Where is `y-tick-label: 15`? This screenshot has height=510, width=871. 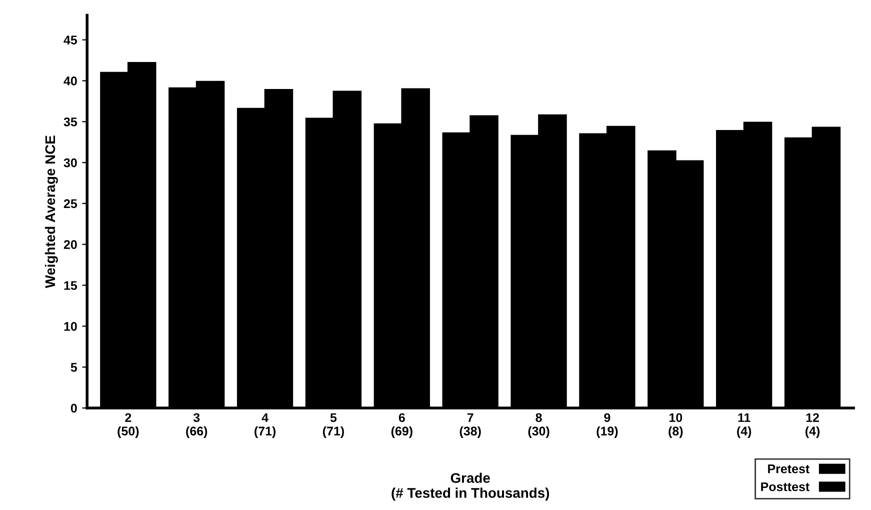
y-tick-label: 15 is located at coordinates (71, 285).